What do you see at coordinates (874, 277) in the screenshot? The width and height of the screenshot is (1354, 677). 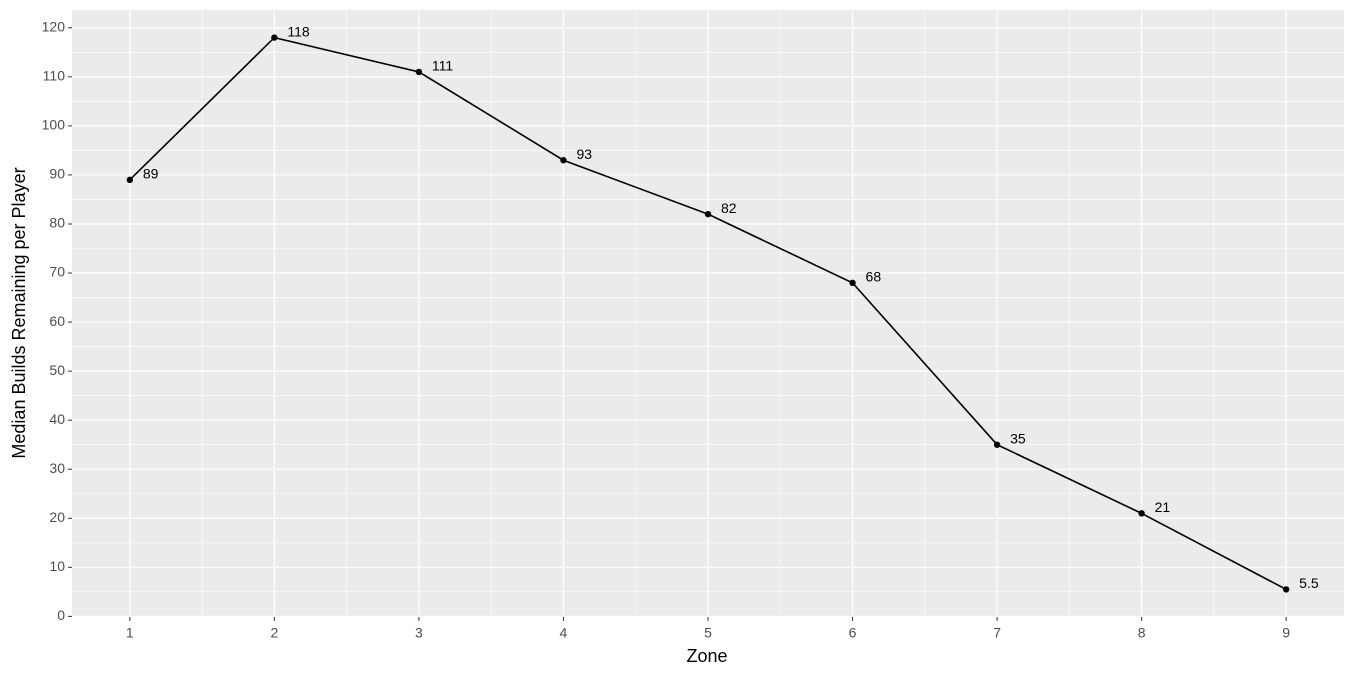 I see `data-label: 68` at bounding box center [874, 277].